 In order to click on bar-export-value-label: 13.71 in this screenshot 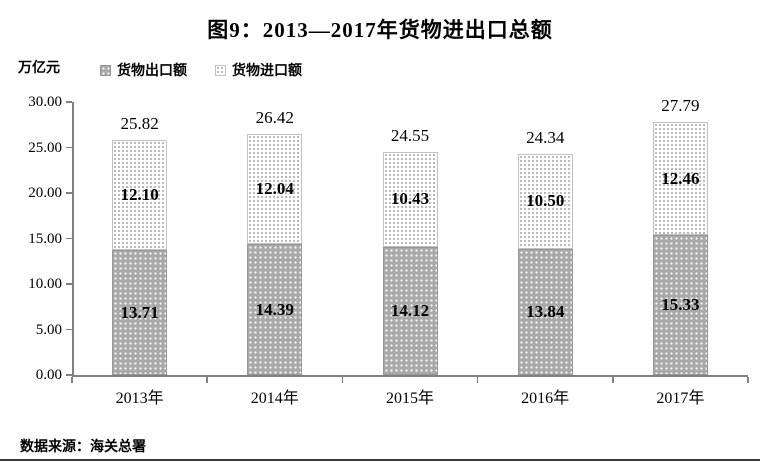, I will do `click(139, 312)`.